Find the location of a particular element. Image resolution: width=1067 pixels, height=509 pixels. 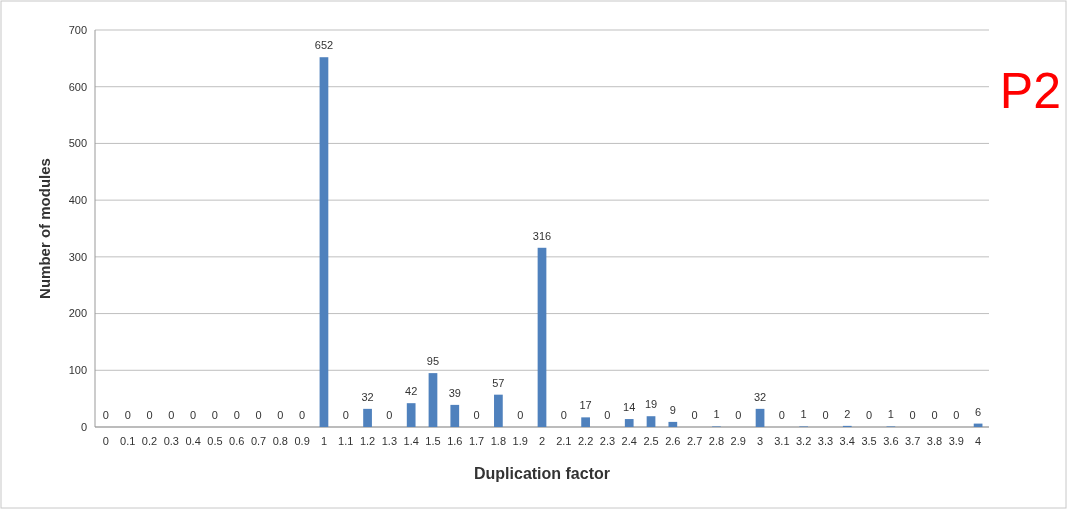

y-tick-label: 500 is located at coordinates (77, 143).